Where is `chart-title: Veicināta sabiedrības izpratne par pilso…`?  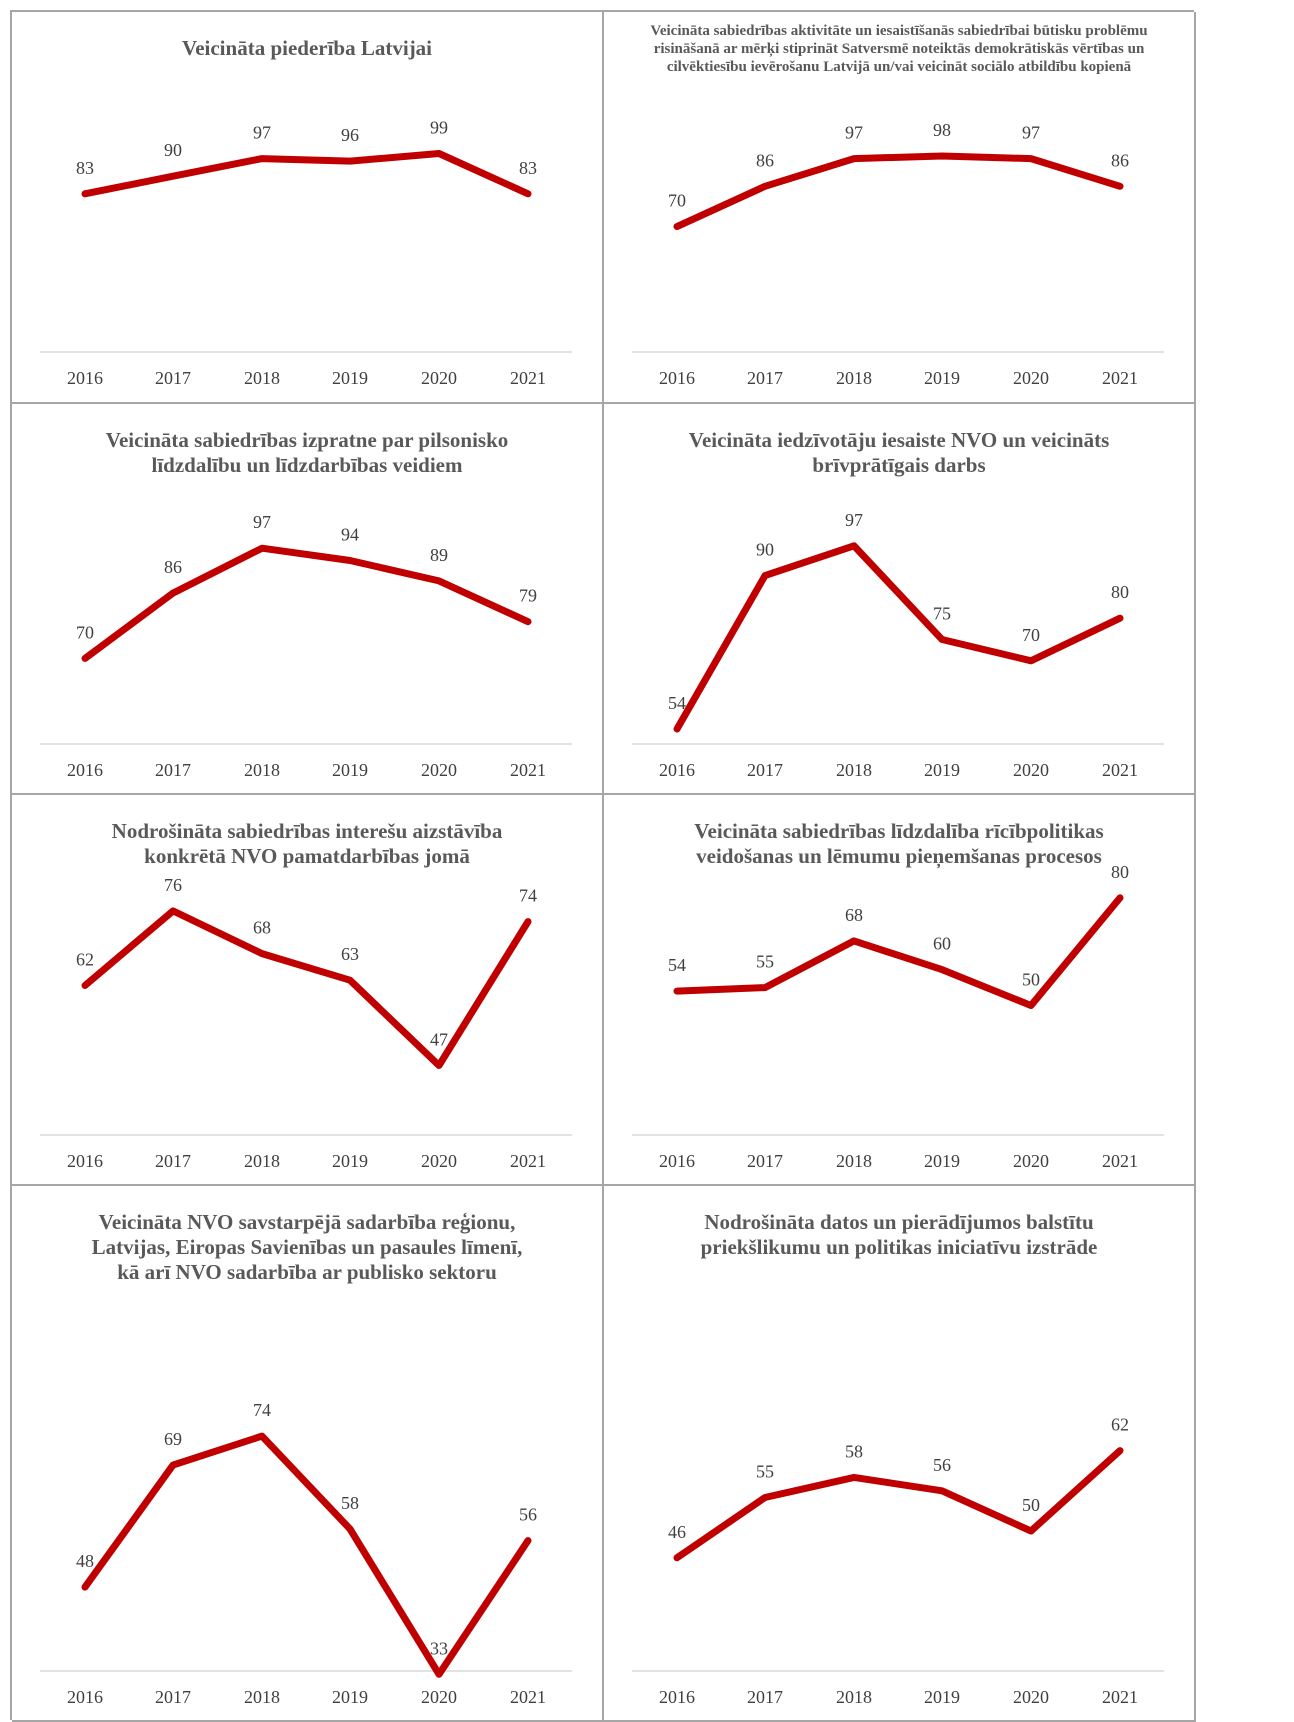 chart-title: Veicināta sabiedrības izpratne par pilso… is located at coordinates (307, 452).